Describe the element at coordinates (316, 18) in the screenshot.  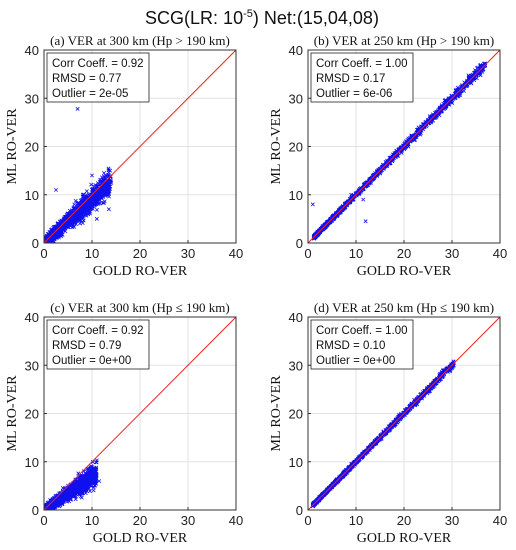
I see `figure-title-tail: ) Net:(15,04,08)` at that location.